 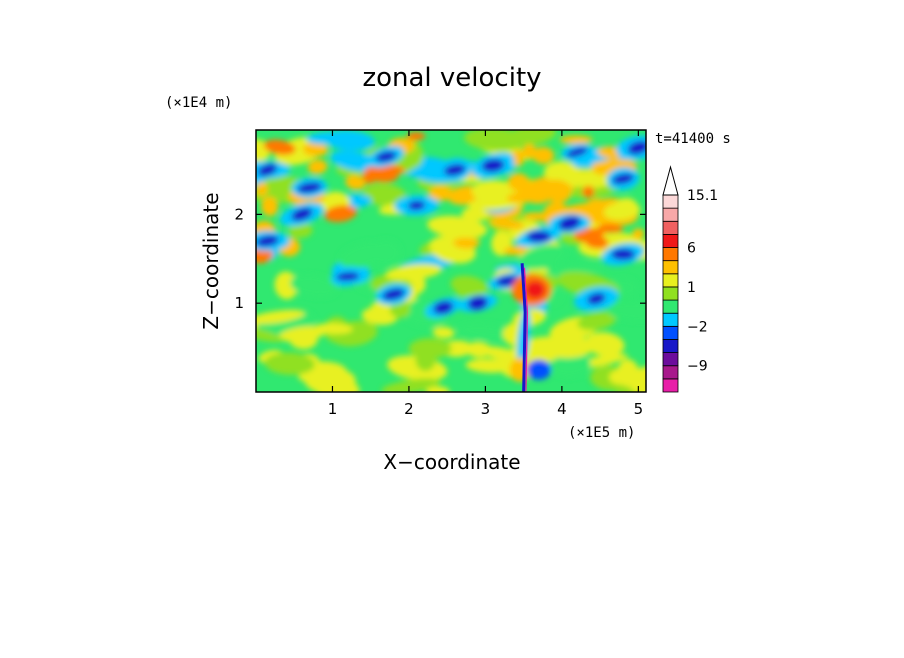 What do you see at coordinates (211, 260) in the screenshot?
I see `y-axis-label: Z−coordinate` at bounding box center [211, 260].